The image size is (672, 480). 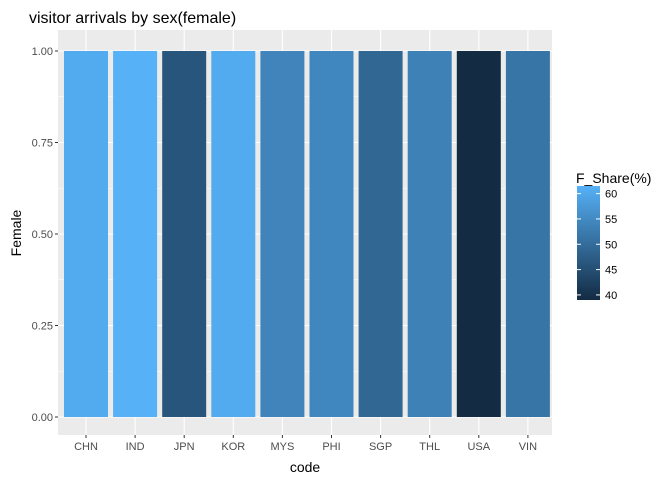 I want to click on x-axis-ticks: CHN IND JPN KOR MYS PHI SGP THL USA VIN, so click(x=305, y=444).